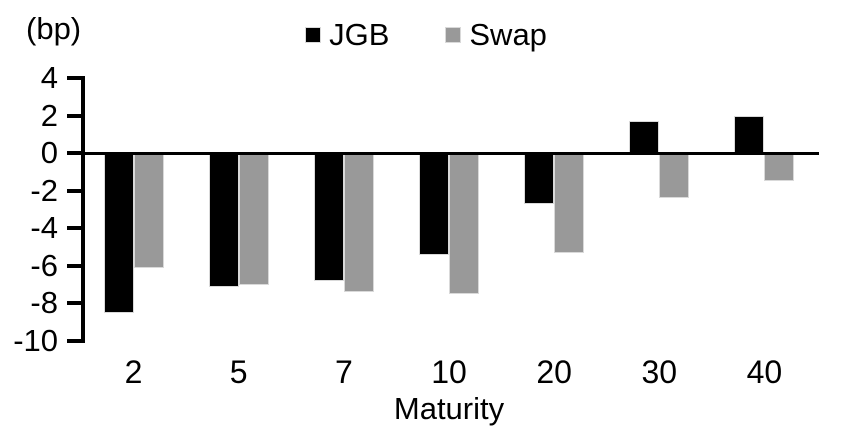  What do you see at coordinates (450, 153) in the screenshot?
I see `zero-axis-line` at bounding box center [450, 153].